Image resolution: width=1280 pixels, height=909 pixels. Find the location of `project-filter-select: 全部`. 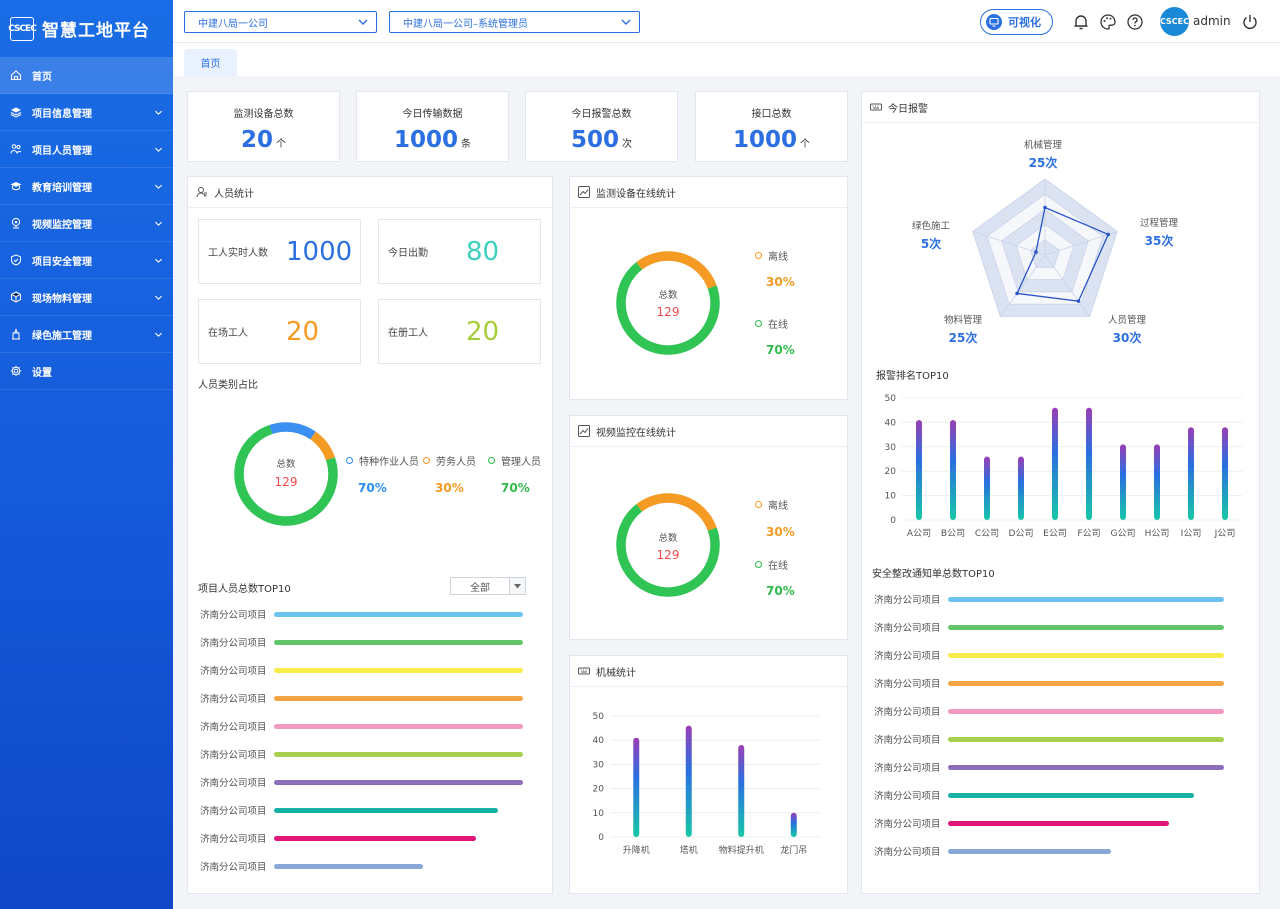

project-filter-select: 全部 is located at coordinates (488, 586).